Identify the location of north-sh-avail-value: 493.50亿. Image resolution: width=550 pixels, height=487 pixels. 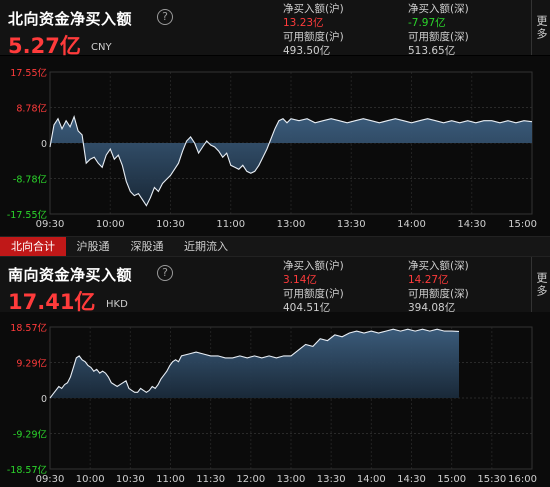
(307, 51).